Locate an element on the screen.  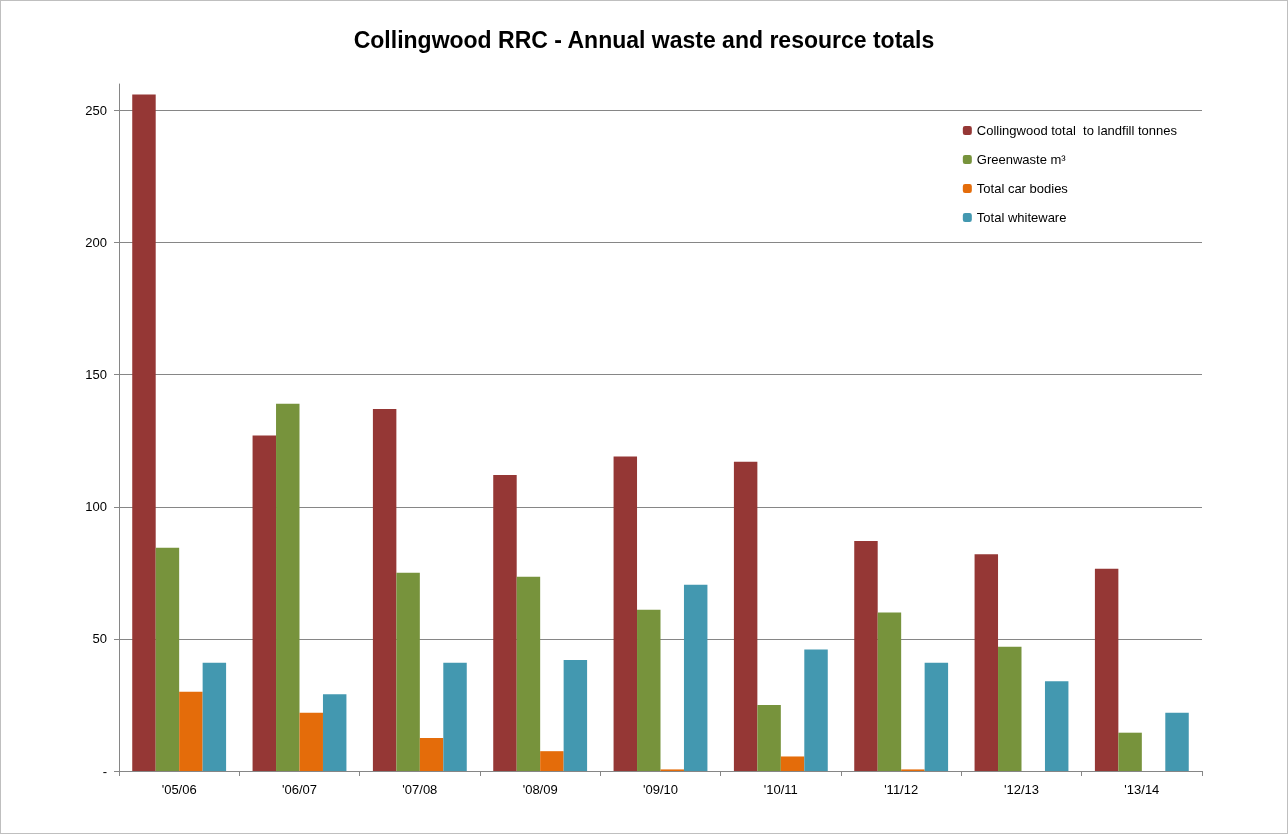
x-tick-label: '06/07 is located at coordinates (299, 789).